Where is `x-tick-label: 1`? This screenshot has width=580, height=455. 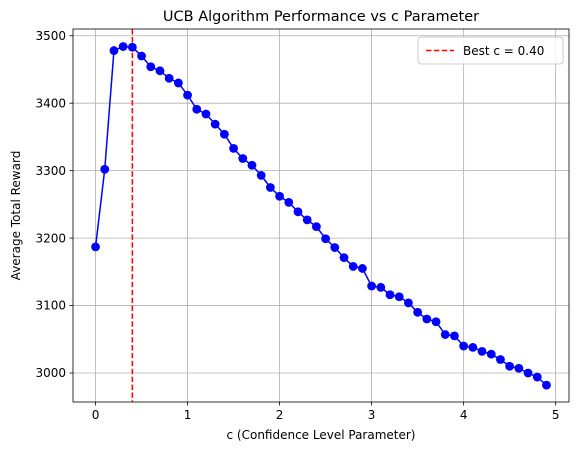
x-tick-label: 1 is located at coordinates (188, 415).